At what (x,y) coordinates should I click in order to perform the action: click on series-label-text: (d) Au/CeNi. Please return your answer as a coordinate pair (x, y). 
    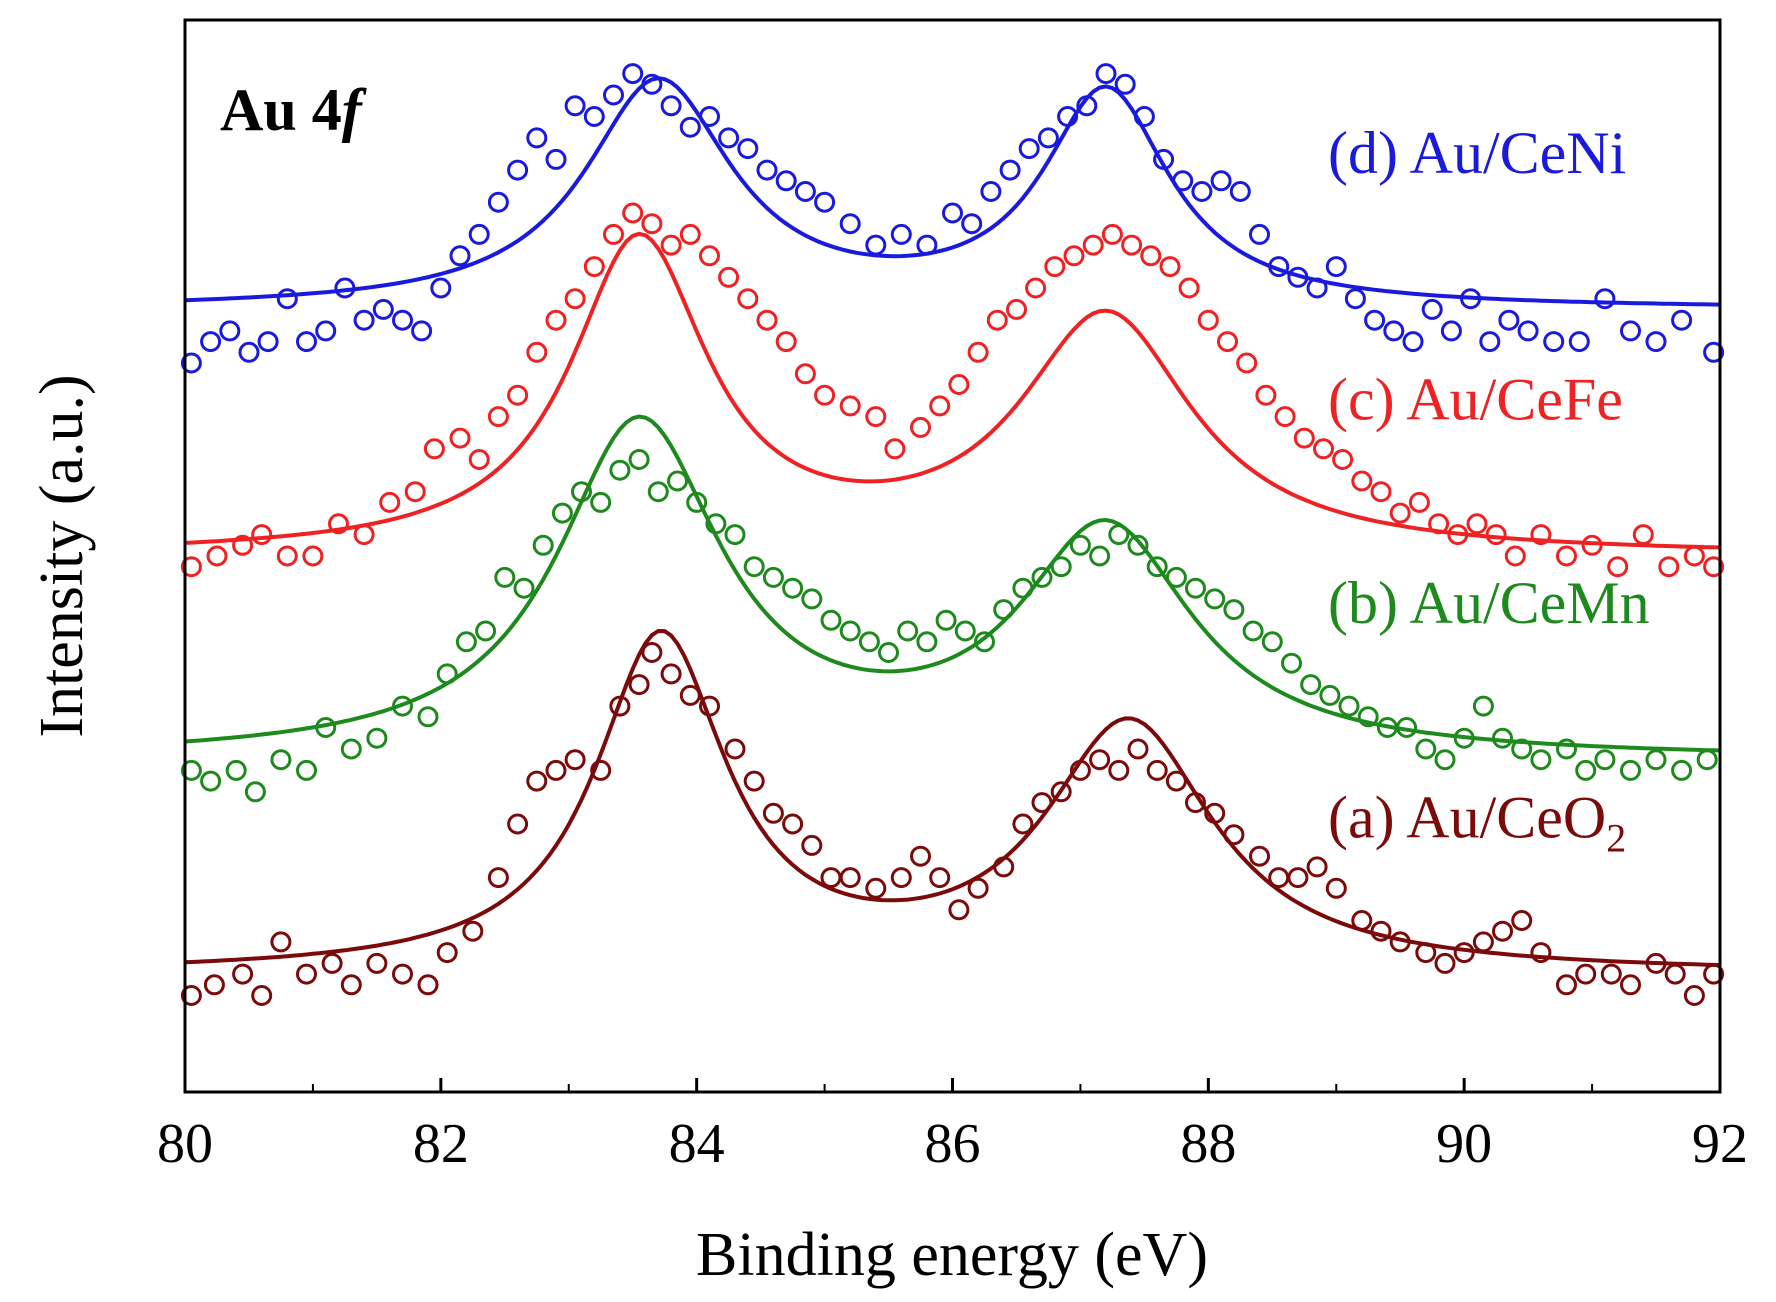
    Looking at the image, I should click on (1477, 153).